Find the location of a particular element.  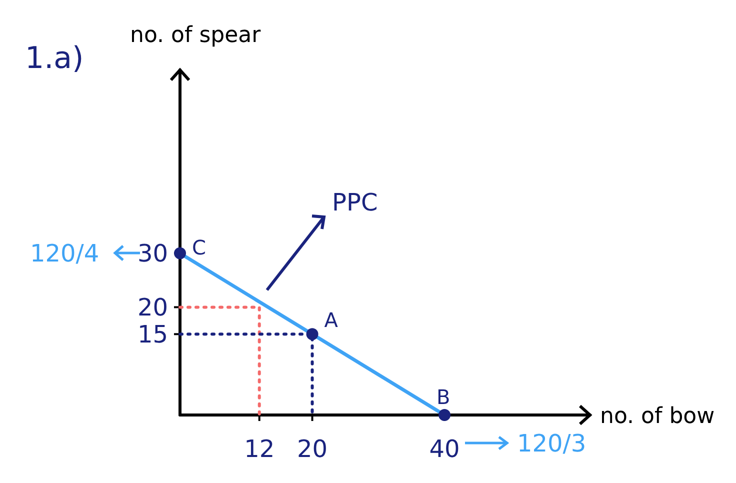

x-tick-label: 12 is located at coordinates (259, 449).